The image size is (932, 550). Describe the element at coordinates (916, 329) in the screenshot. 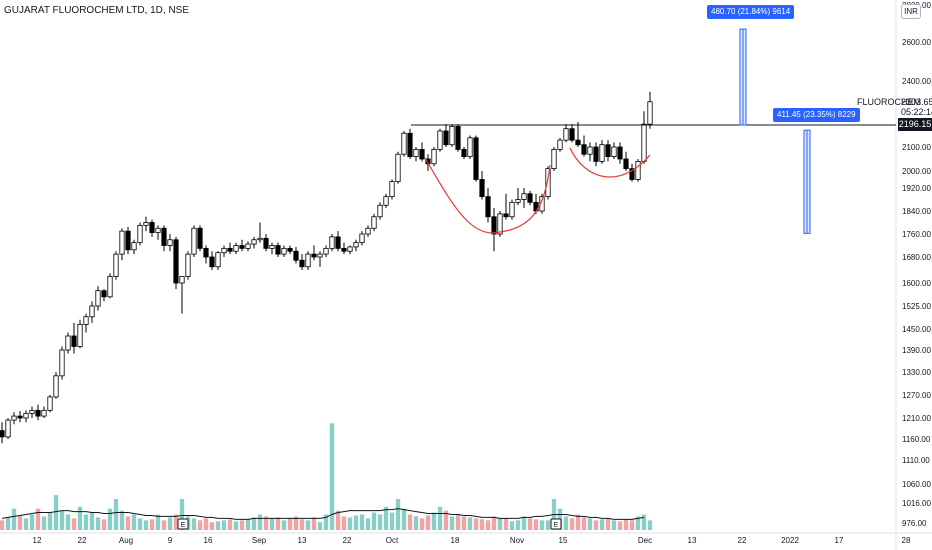

I see `price-tick-label: 1450.00` at that location.